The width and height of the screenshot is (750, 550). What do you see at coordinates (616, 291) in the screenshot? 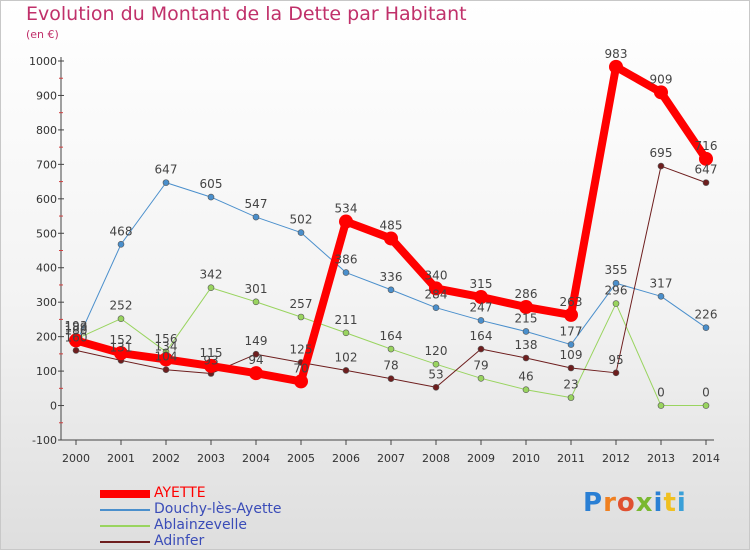
I see `data-label-ablainzevelle: 296` at bounding box center [616, 291].